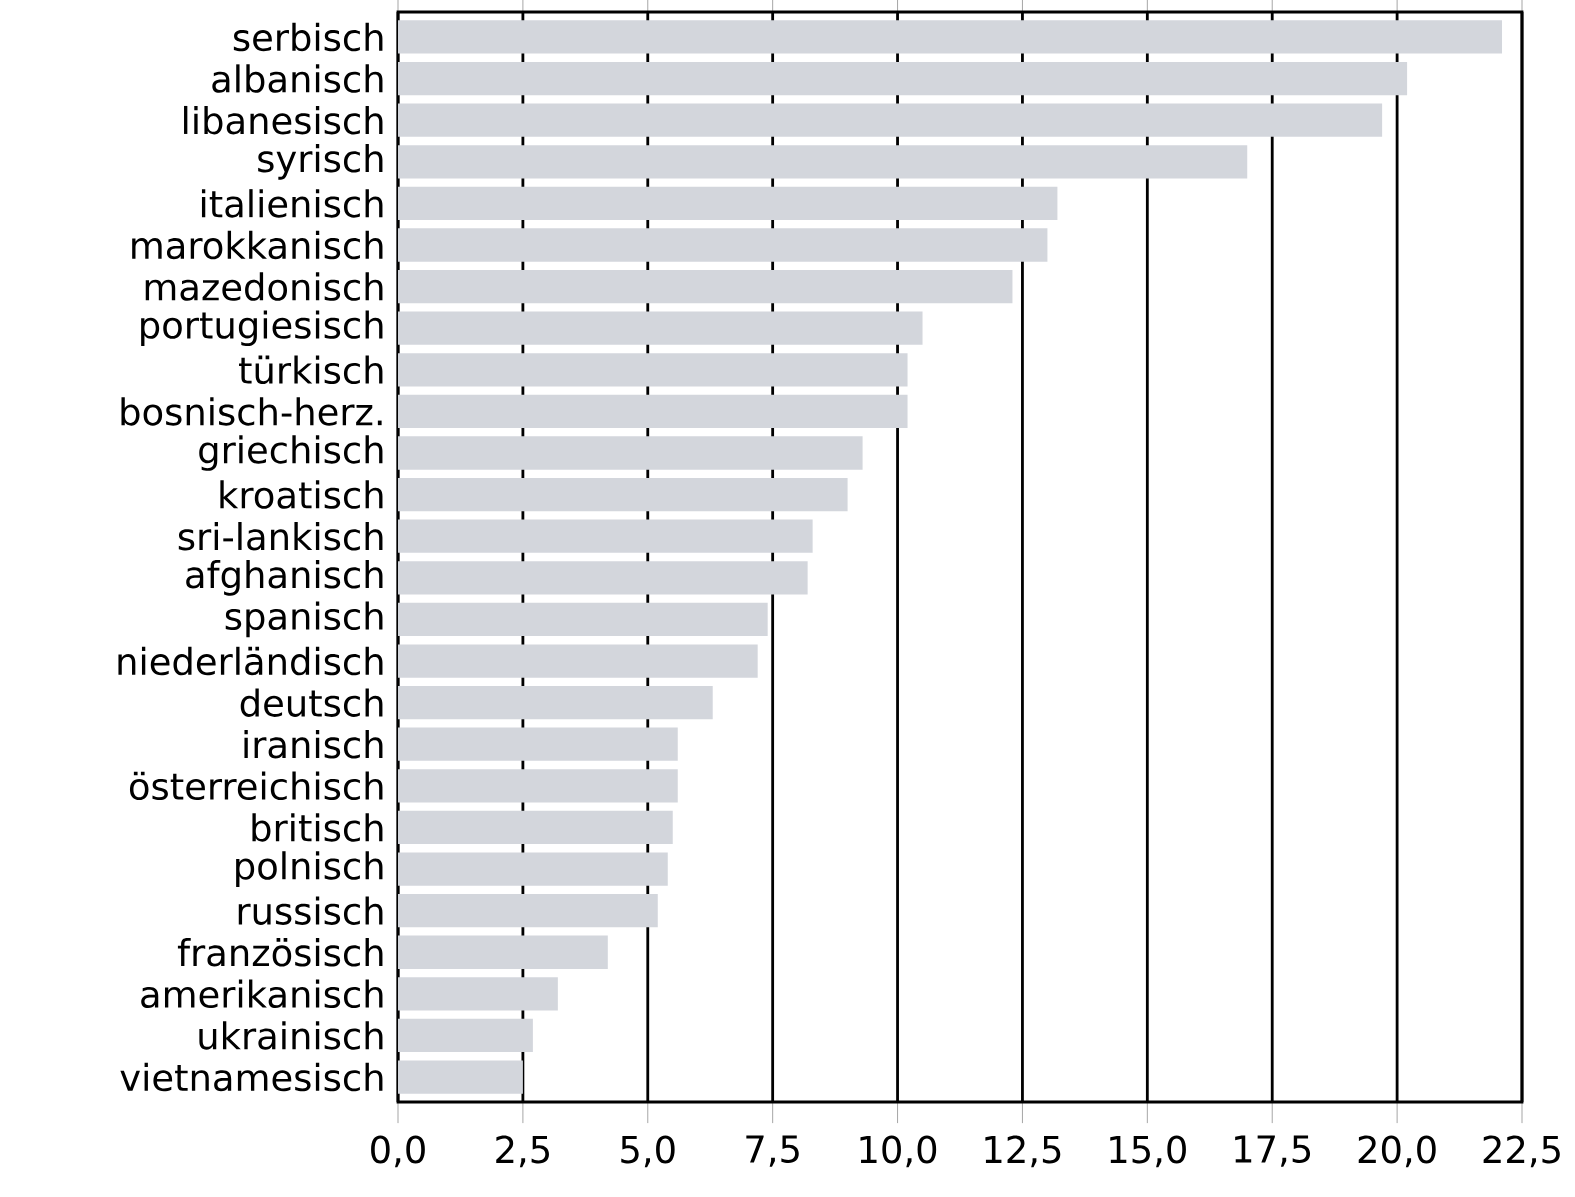  I want to click on y-tick-label: türkisch, so click(311, 370).